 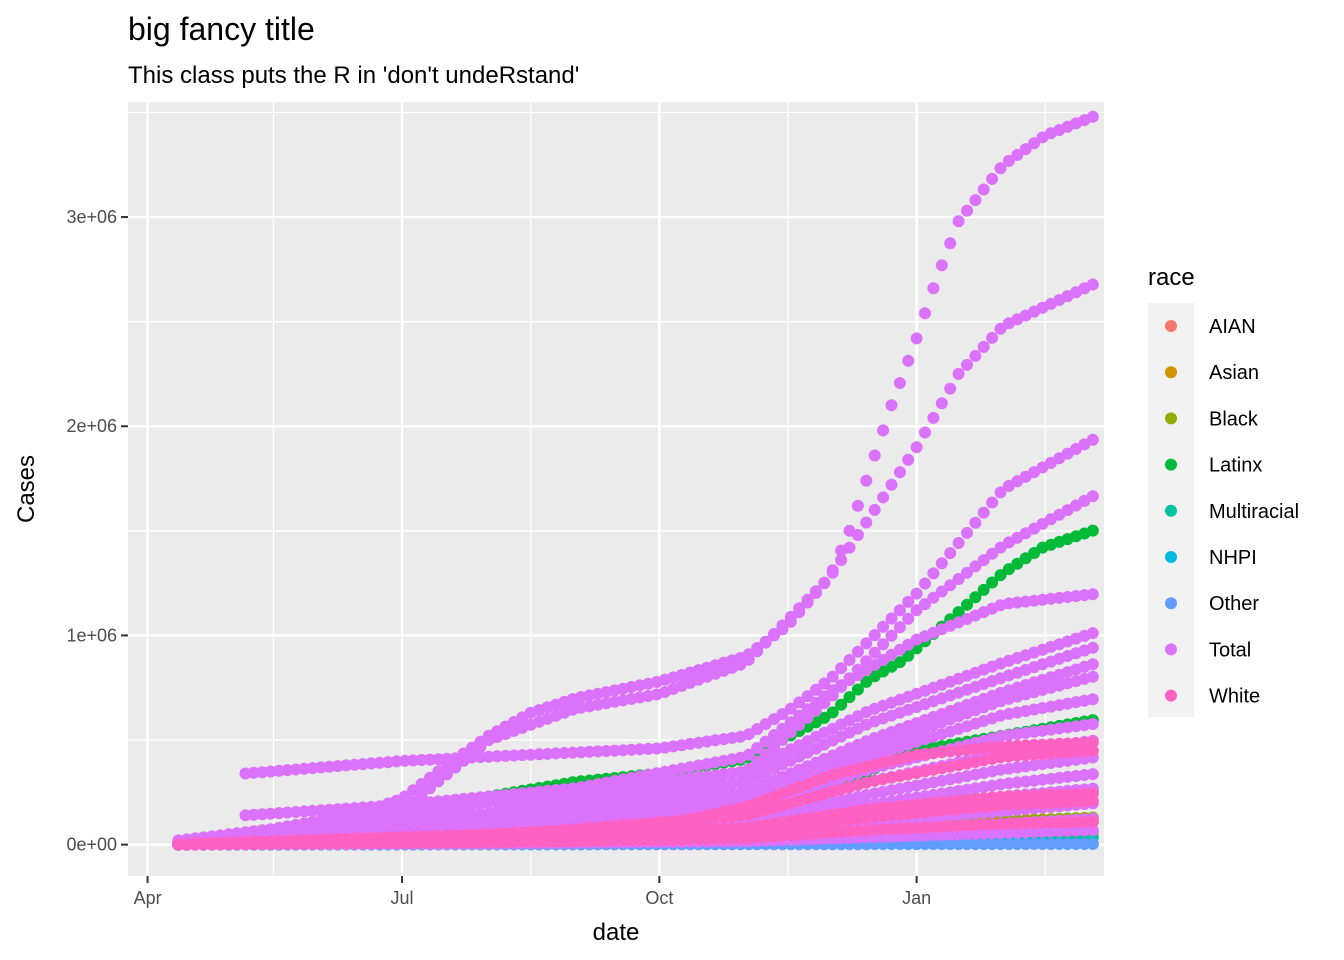 I want to click on legend-label: NHPI, so click(x=1233, y=558).